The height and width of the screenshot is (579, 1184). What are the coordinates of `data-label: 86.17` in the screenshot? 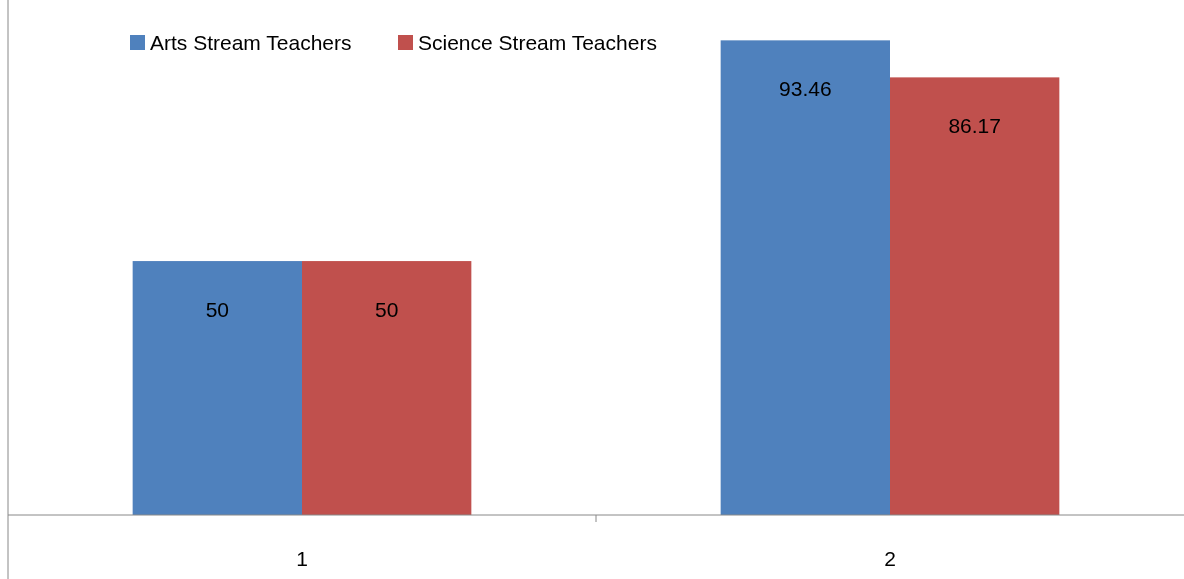 It's located at (974, 126).